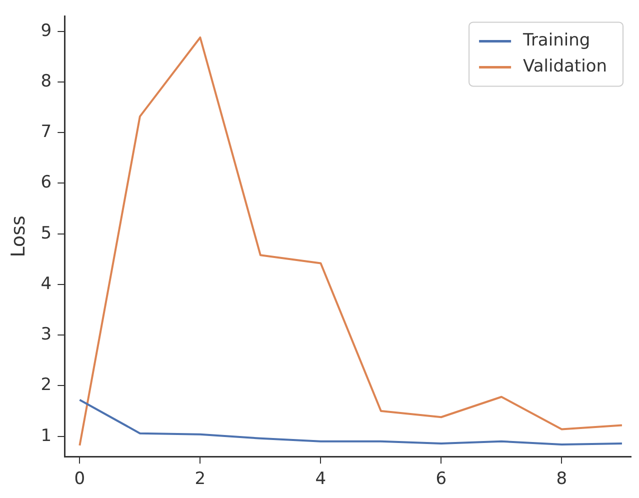 This screenshot has width=639, height=498. I want to click on y-tick-label: 4, so click(46, 284).